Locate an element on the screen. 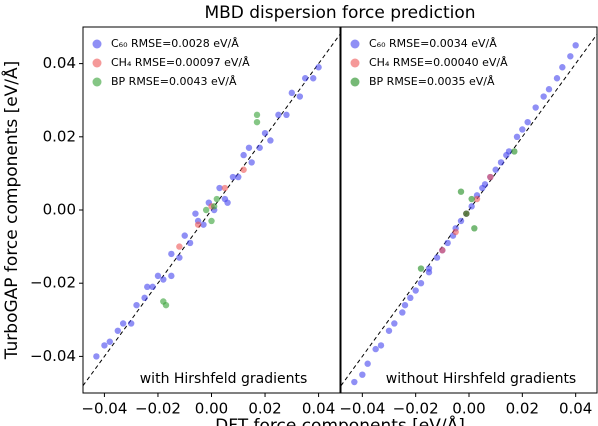  x-tick-label: 0.02 is located at coordinates (264, 409).